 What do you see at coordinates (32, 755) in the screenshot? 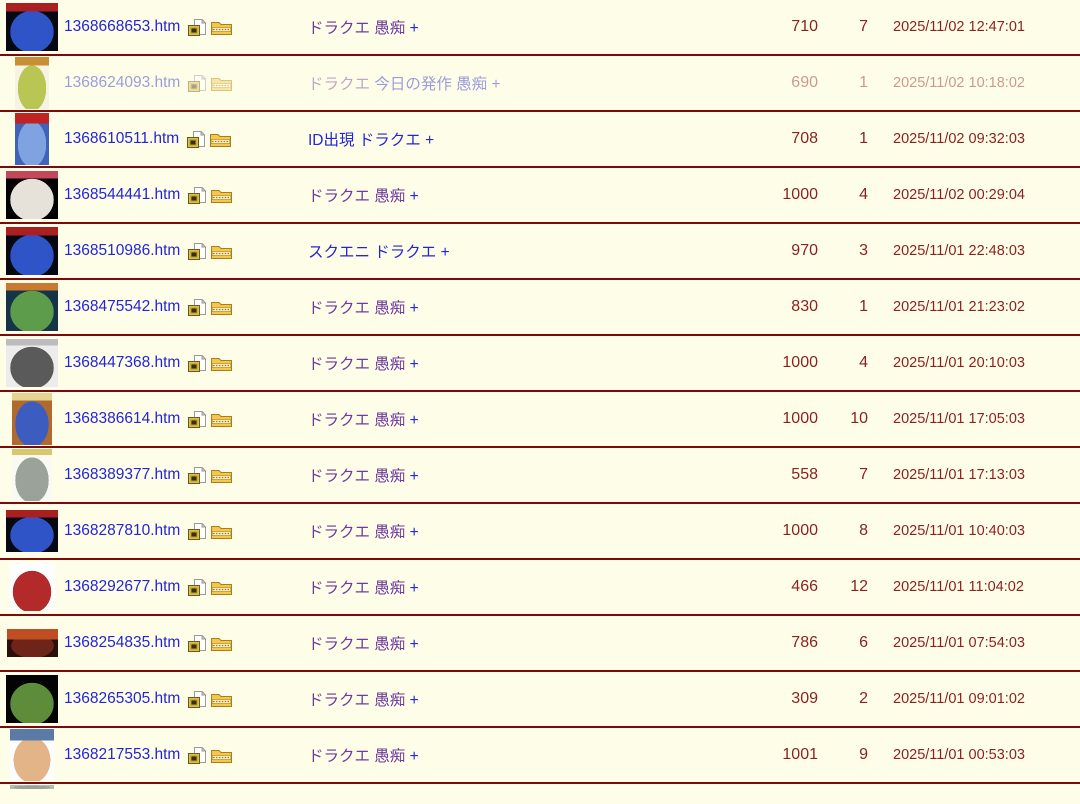
I see `thread-thumbnail-laughing-soldier-face` at bounding box center [32, 755].